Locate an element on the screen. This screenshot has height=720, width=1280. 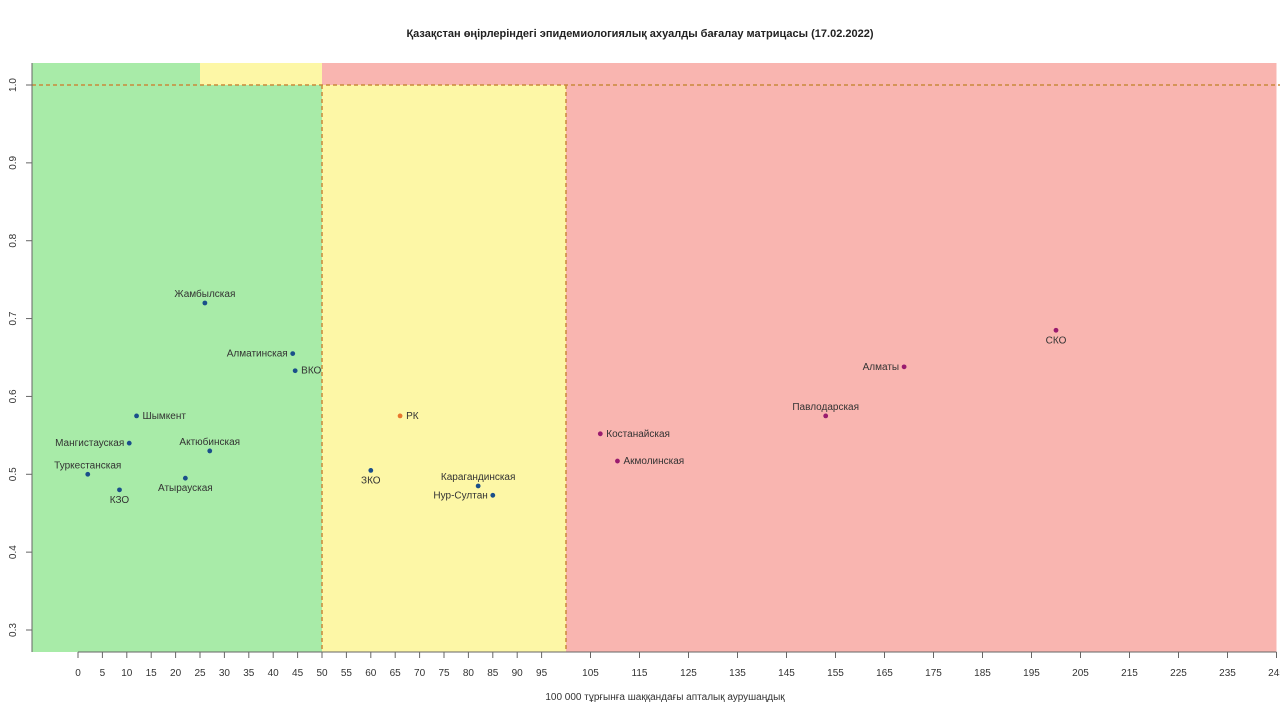
x-tick-label: 45 is located at coordinates (298, 673).